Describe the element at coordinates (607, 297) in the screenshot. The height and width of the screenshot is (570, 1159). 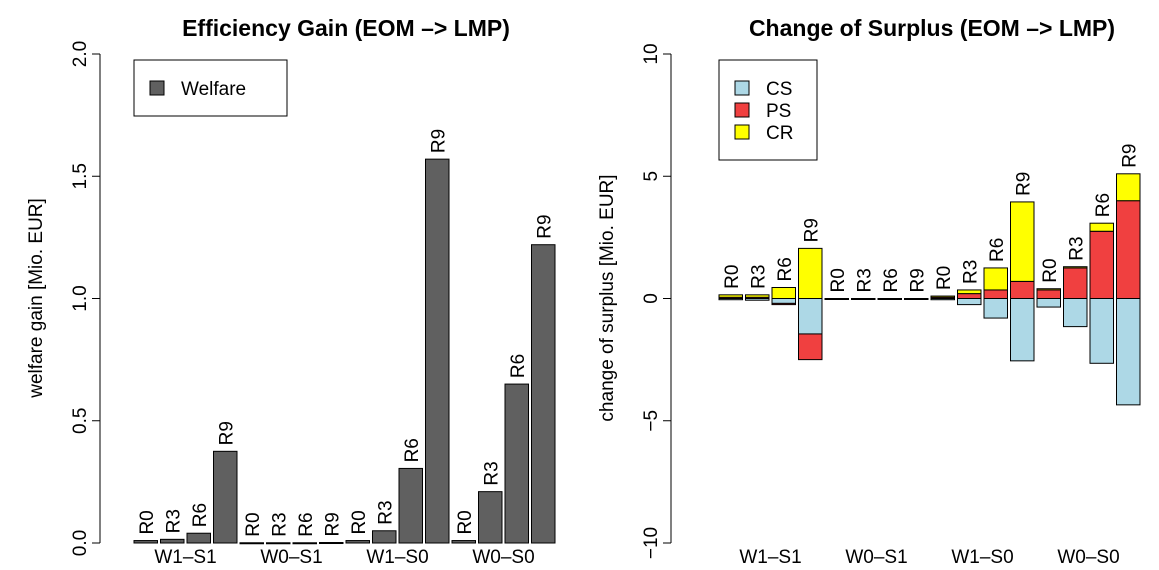
I see `y-axis-label: change of surplus [Mio. EUR]` at that location.